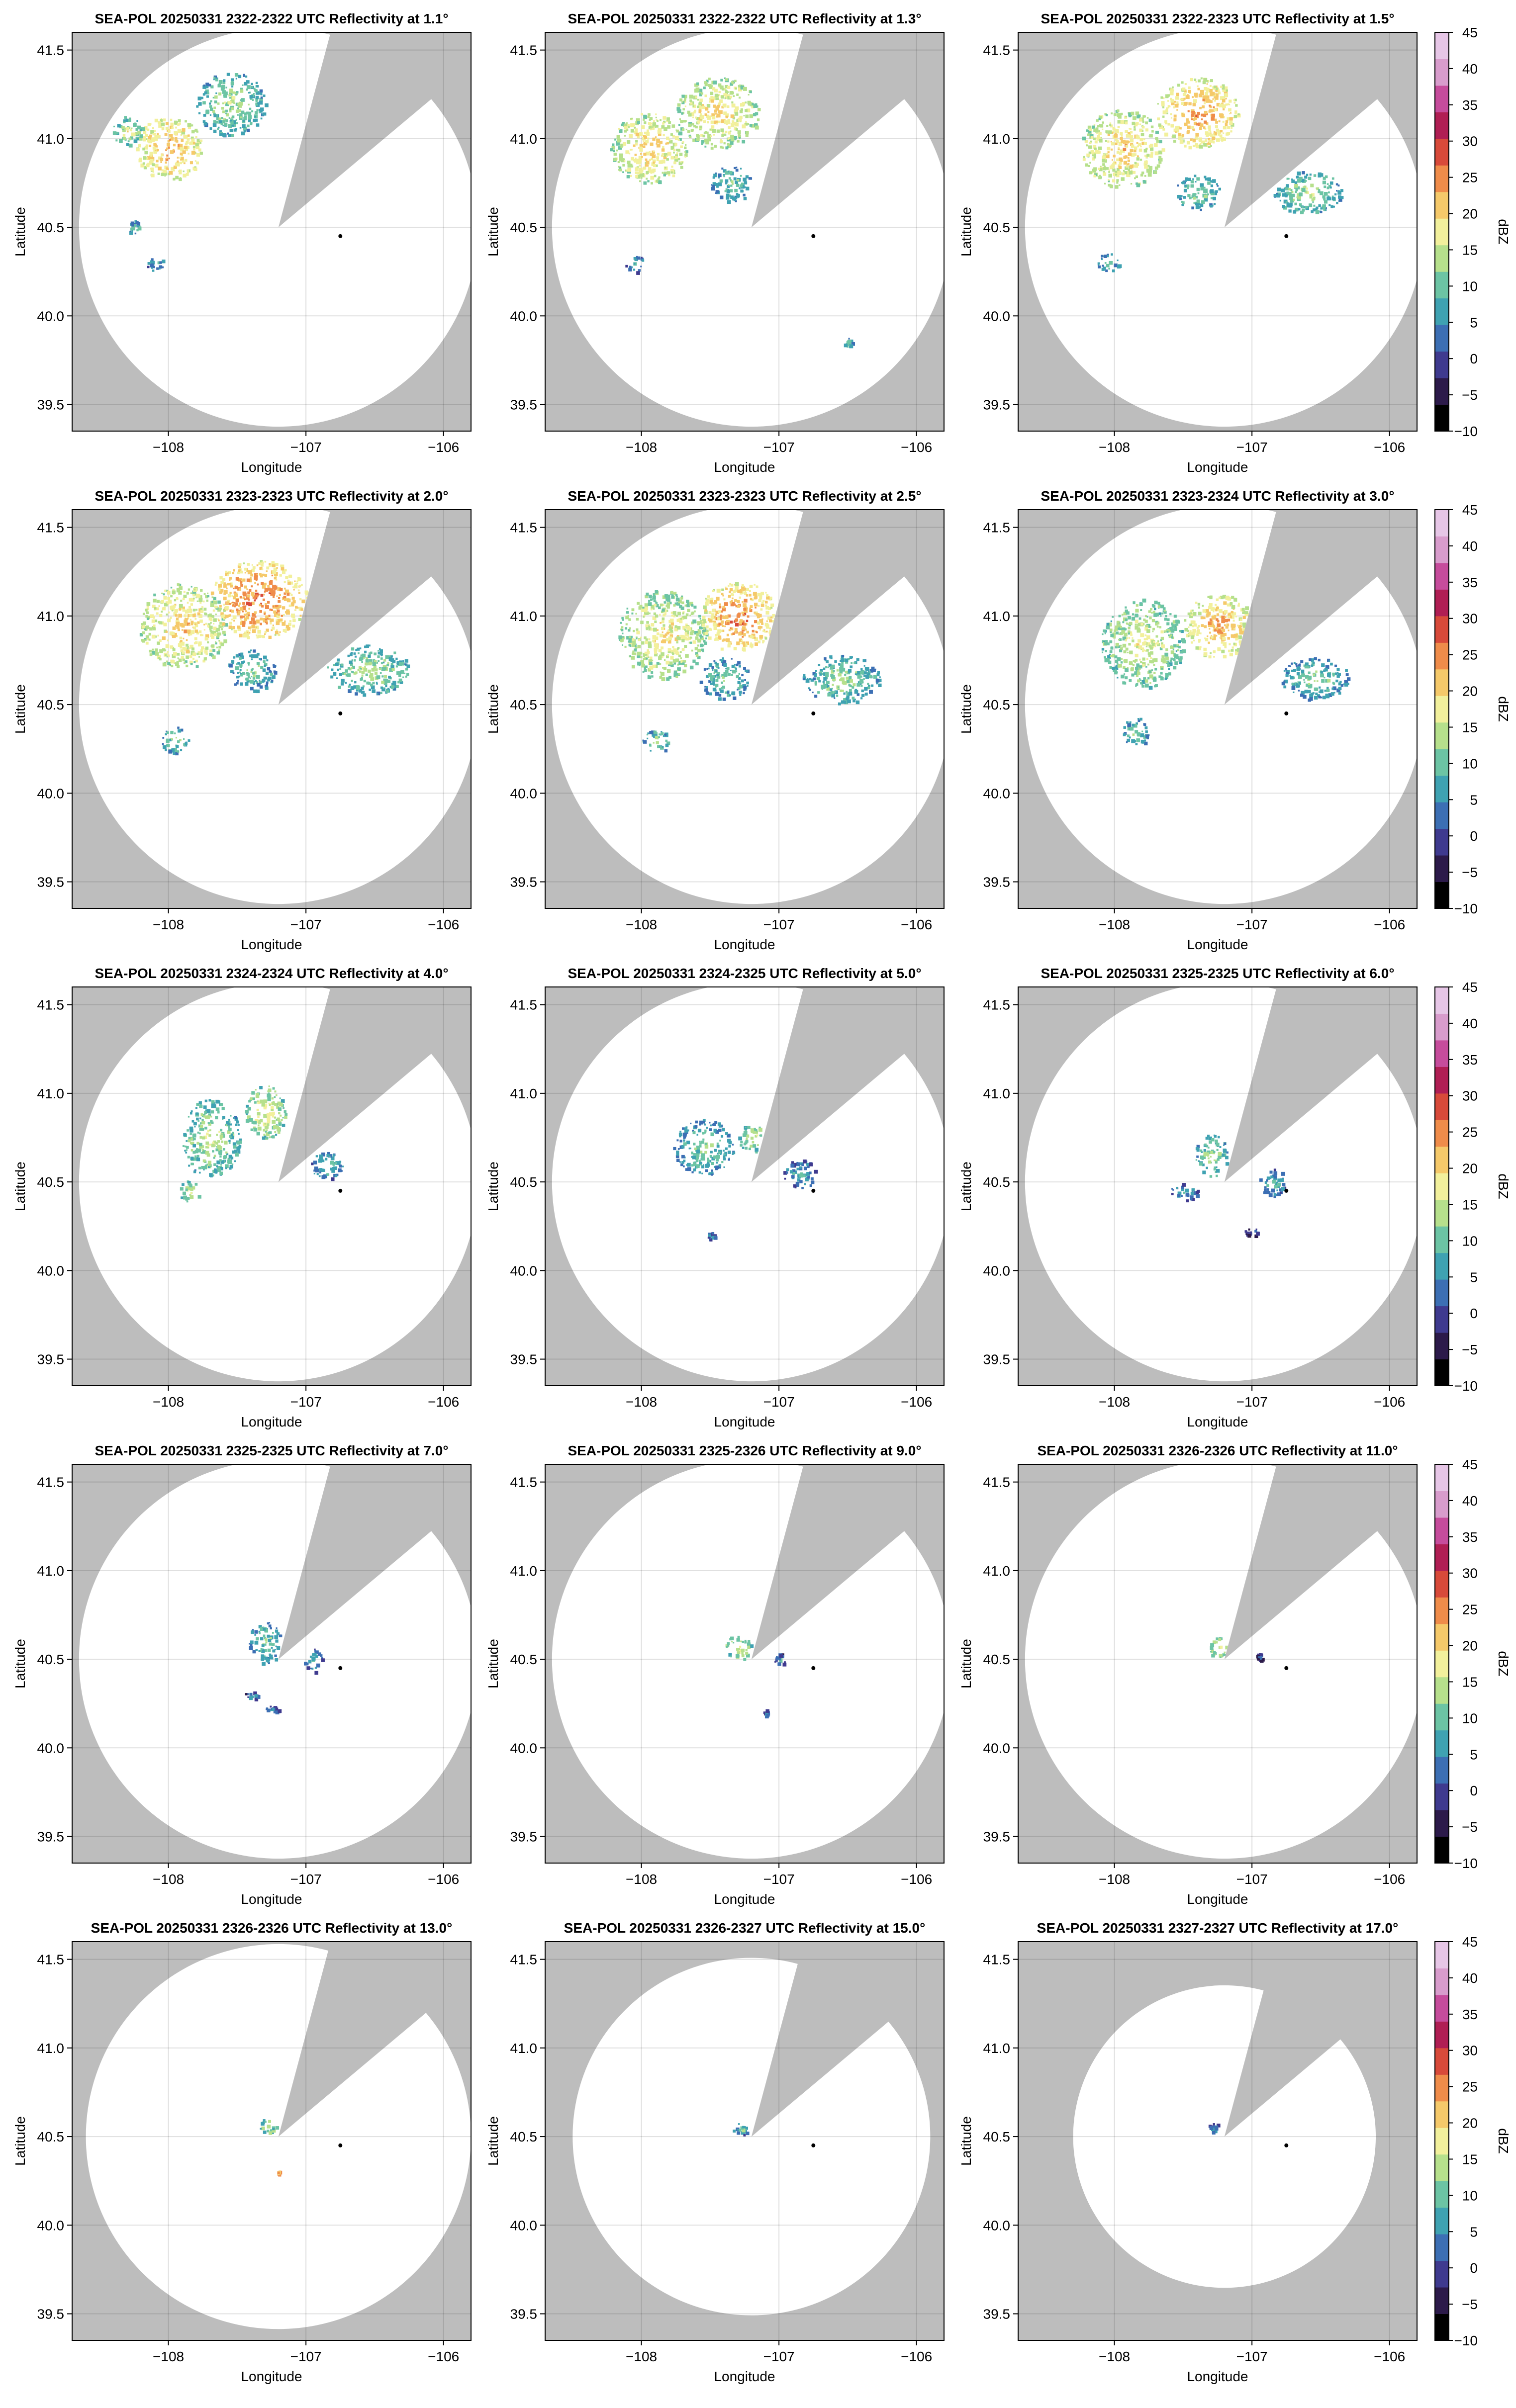 The image size is (1516, 2408). What do you see at coordinates (1114, 447) in the screenshot?
I see `x-tick-label: −108` at bounding box center [1114, 447].